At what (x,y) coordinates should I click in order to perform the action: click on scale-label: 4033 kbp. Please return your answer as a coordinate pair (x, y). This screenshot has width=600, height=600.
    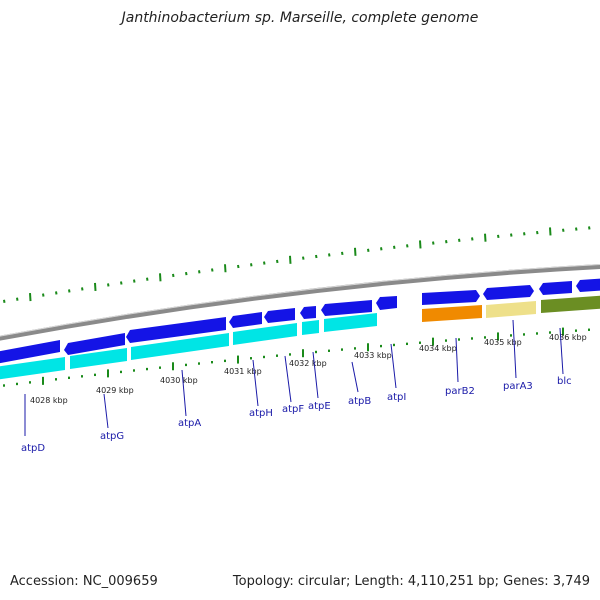
    Looking at the image, I should click on (373, 355).